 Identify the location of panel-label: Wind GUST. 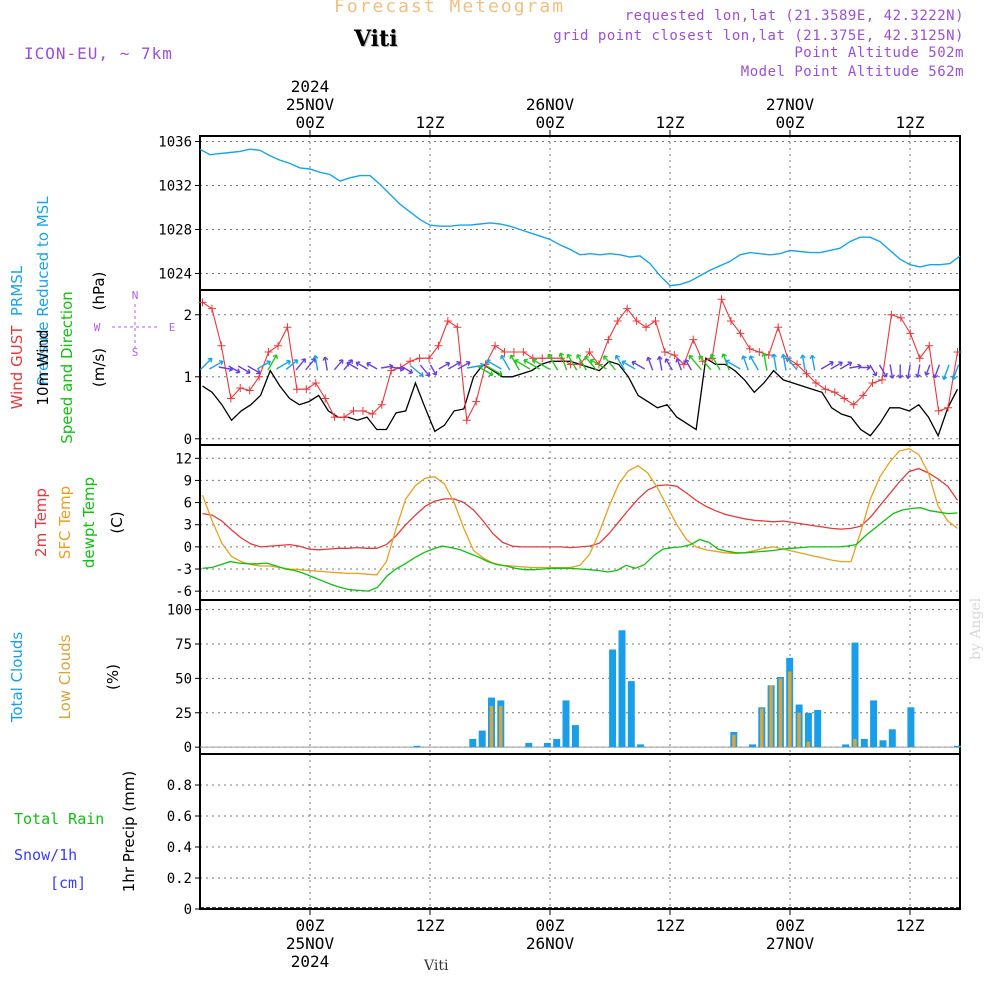
(17, 367).